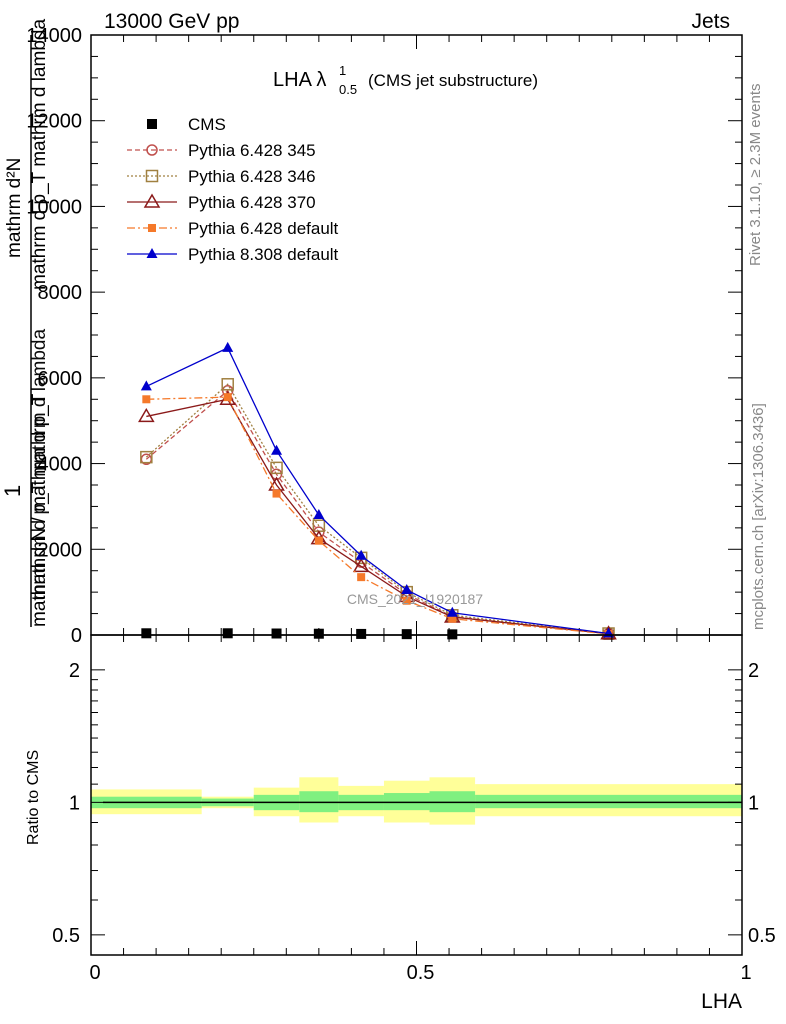 This screenshot has width=786, height=1024. I want to click on main-y-tick-label: 2000, so click(60, 550).